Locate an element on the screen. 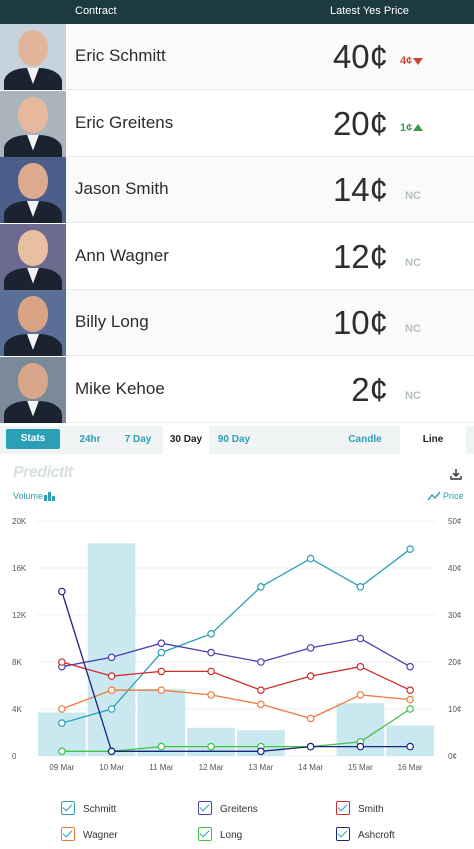 Image resolution: width=474 pixels, height=849 pixels. legend-label: Greitens is located at coordinates (239, 809).